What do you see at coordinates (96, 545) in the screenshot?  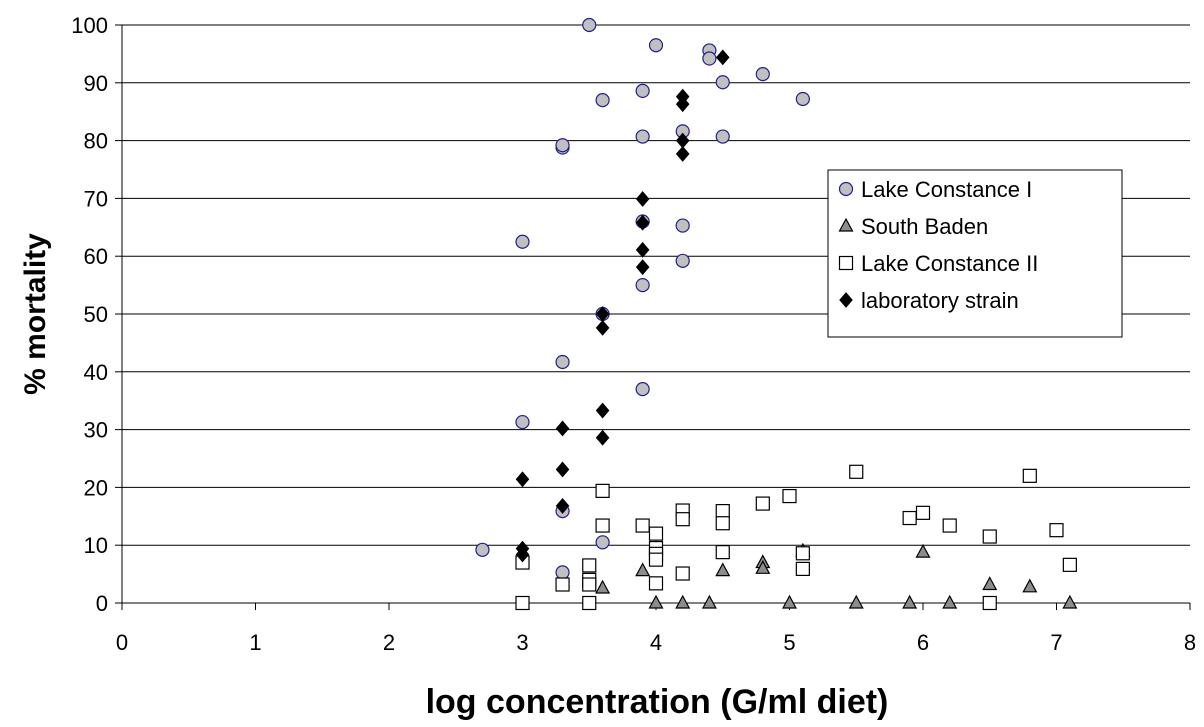 I see `y-tick-label-1: 10` at bounding box center [96, 545].